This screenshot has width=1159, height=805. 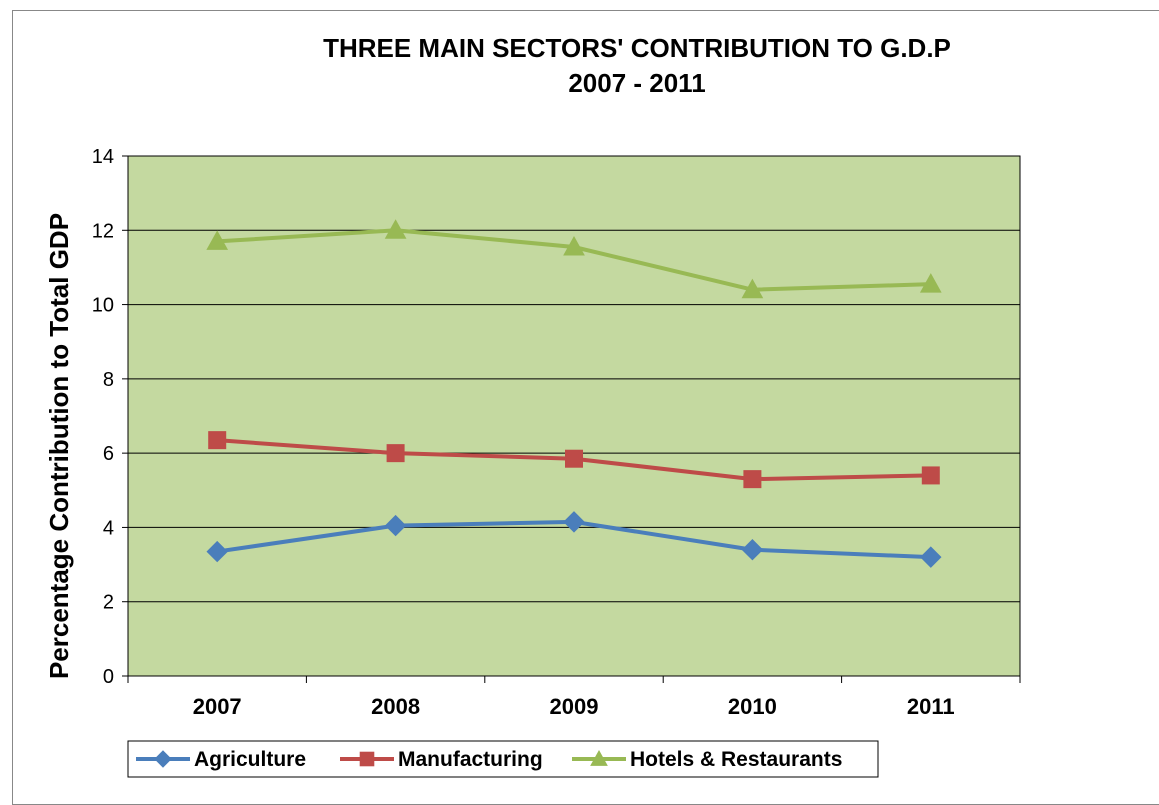 What do you see at coordinates (736, 759) in the screenshot?
I see `legend-label: Hotels & Restaurants` at bounding box center [736, 759].